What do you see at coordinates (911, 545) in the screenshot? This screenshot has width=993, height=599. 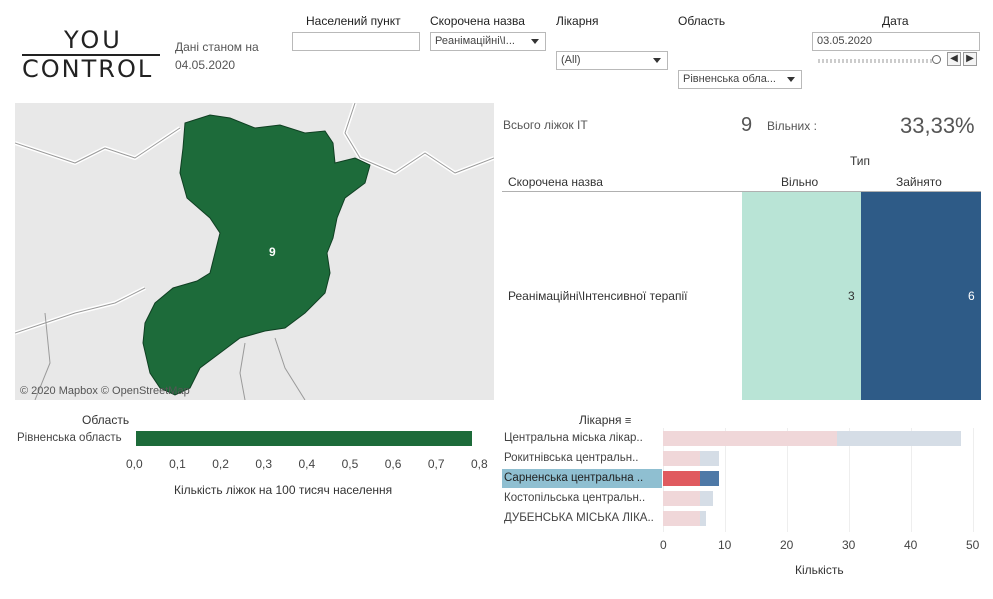 I see `hospital-axis-tick: 40` at bounding box center [911, 545].